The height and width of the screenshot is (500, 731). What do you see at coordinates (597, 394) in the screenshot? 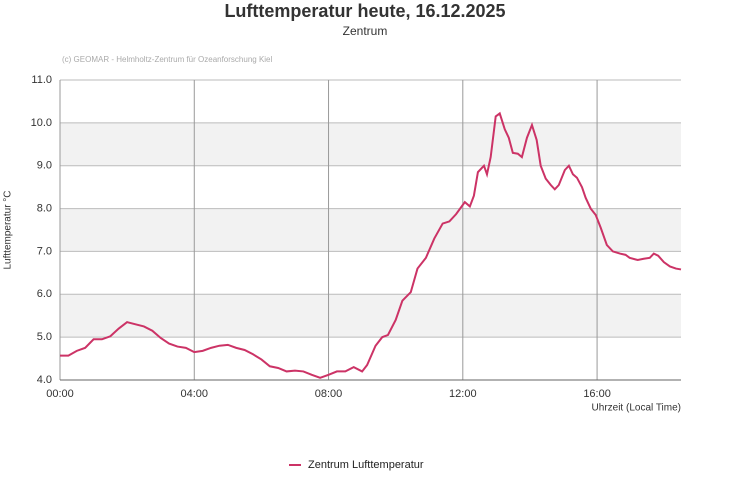
I see `x-tick-label: 16:00` at bounding box center [597, 394].